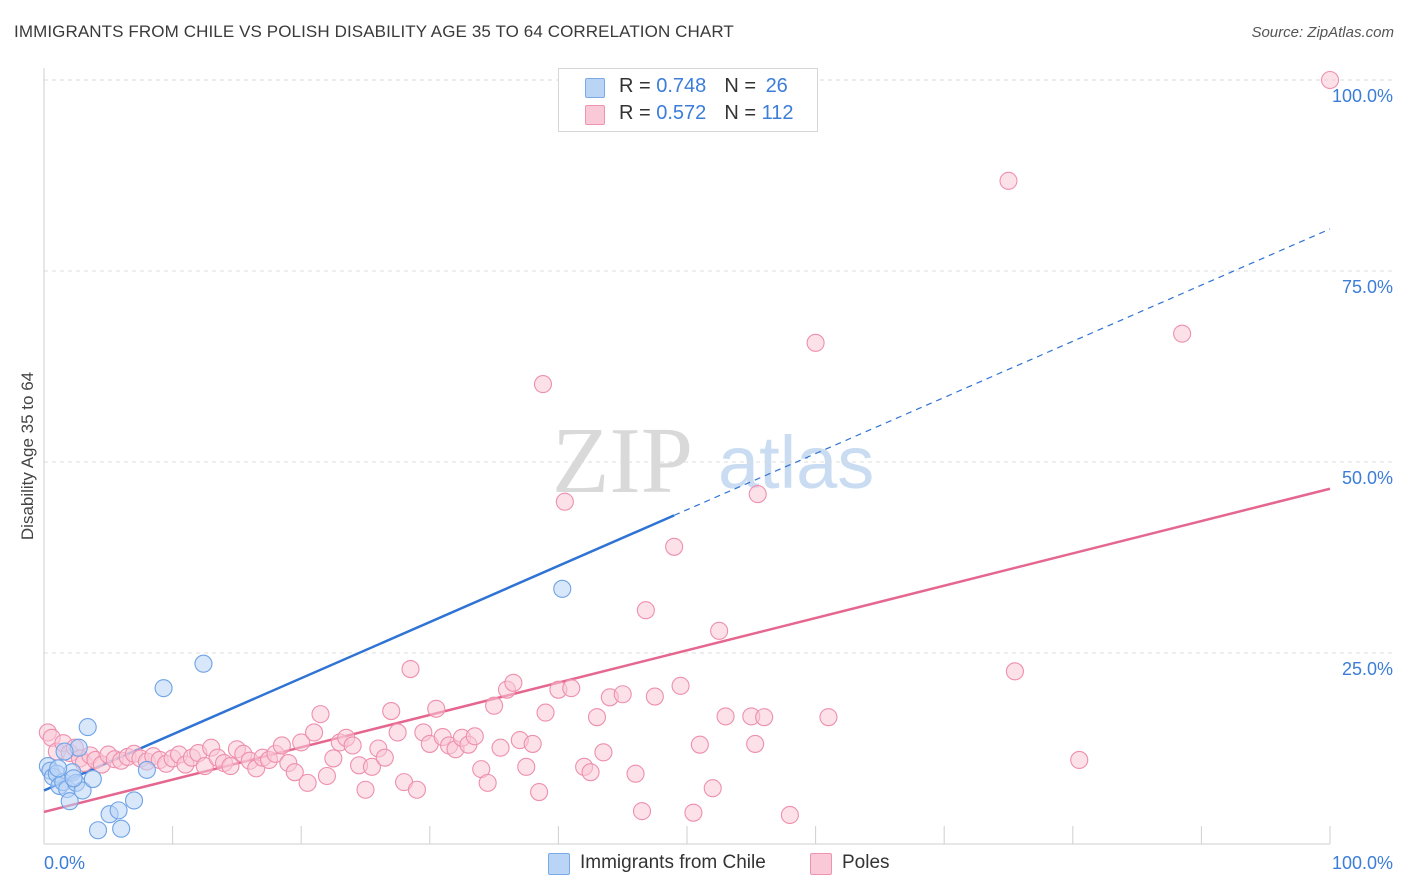  Describe the element at coordinates (1367, 669) in the screenshot. I see `y-tick-label: 25.0%` at that location.